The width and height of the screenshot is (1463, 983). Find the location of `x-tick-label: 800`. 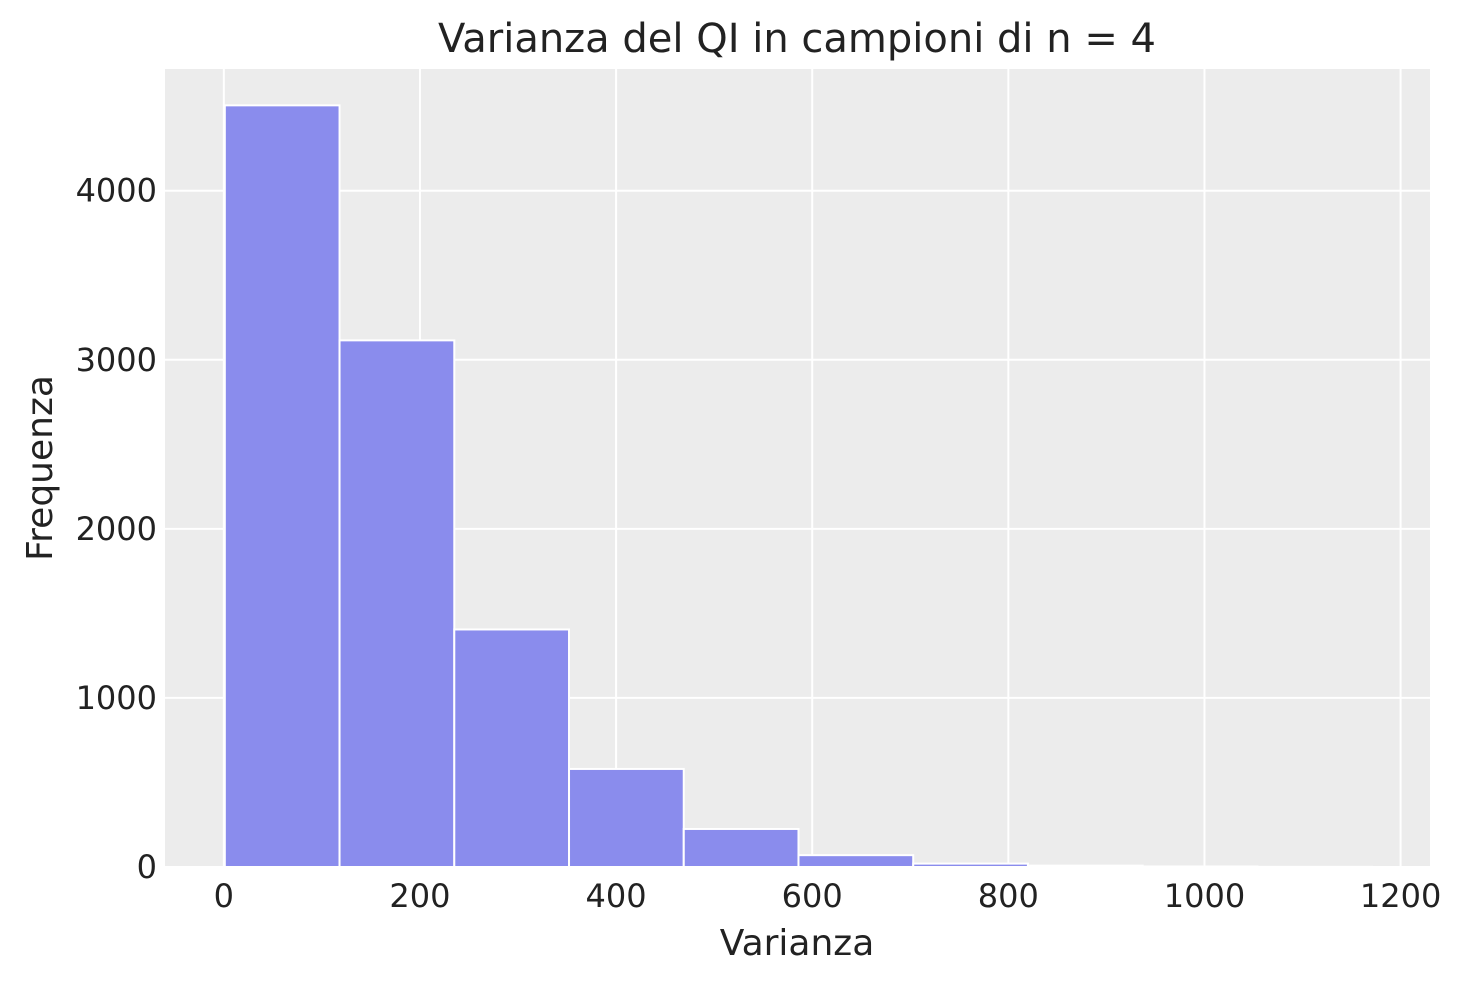

x-tick-label: 800 is located at coordinates (1008, 896).